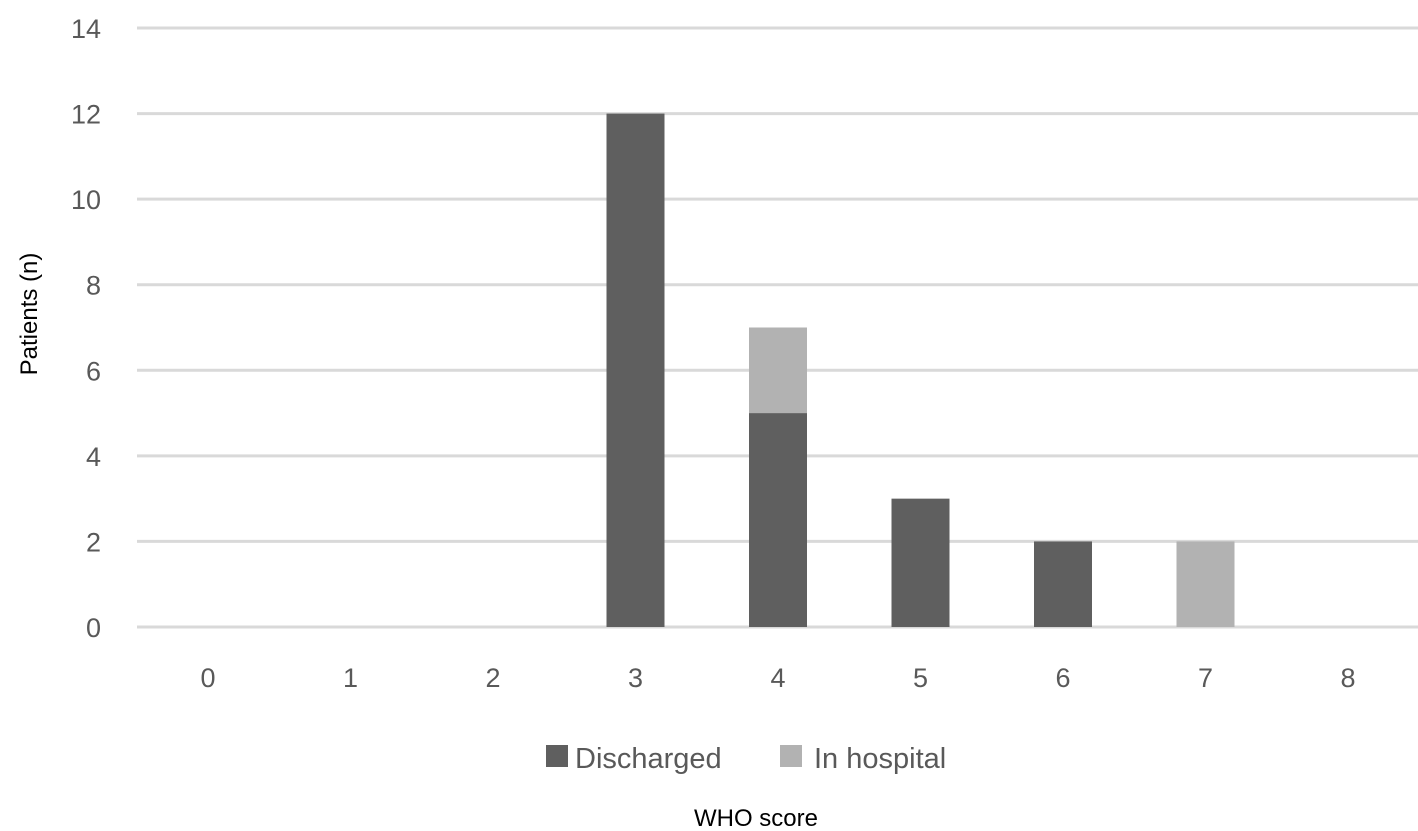 Image resolution: width=1418 pixels, height=831 pixels. Describe the element at coordinates (1205, 678) in the screenshot. I see `x-tick-label: 7` at that location.